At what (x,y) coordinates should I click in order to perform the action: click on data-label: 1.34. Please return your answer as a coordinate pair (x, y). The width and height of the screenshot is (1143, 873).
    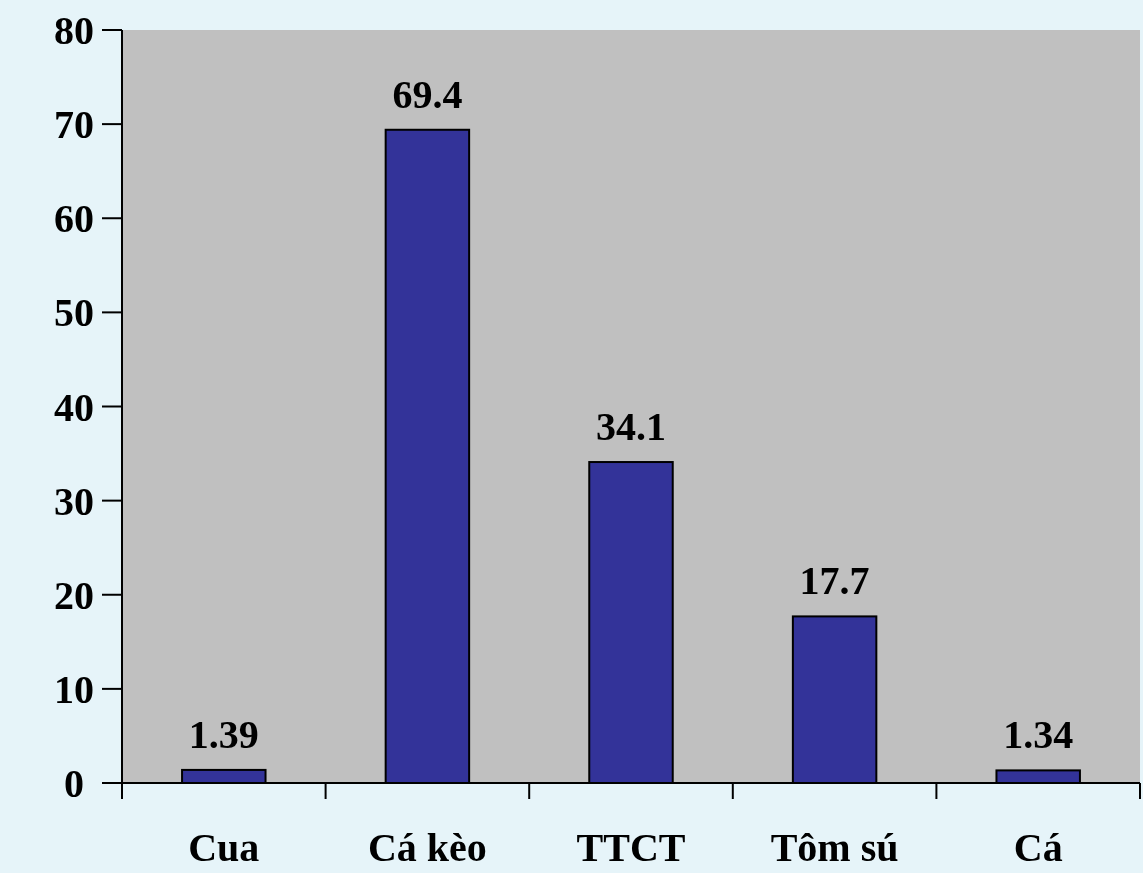
    Looking at the image, I should click on (1038, 735).